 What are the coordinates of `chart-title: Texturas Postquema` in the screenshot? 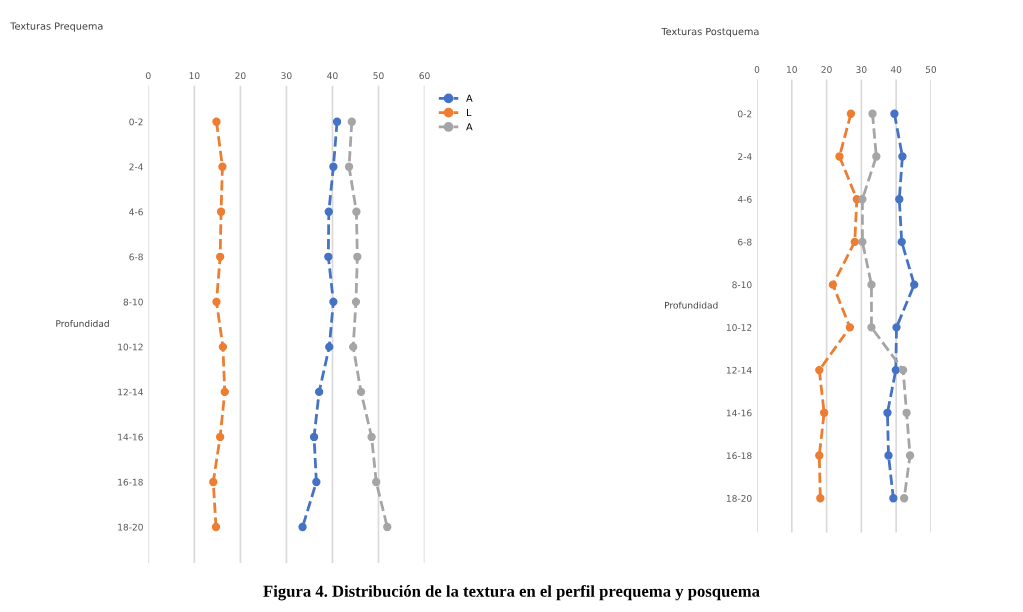 It's located at (710, 32).